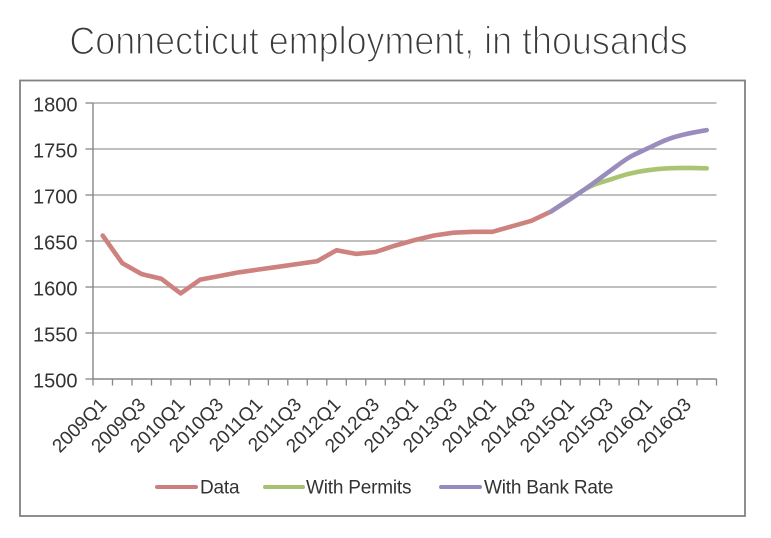 The image size is (771, 538). I want to click on svg-text: 1700, so click(55, 197).